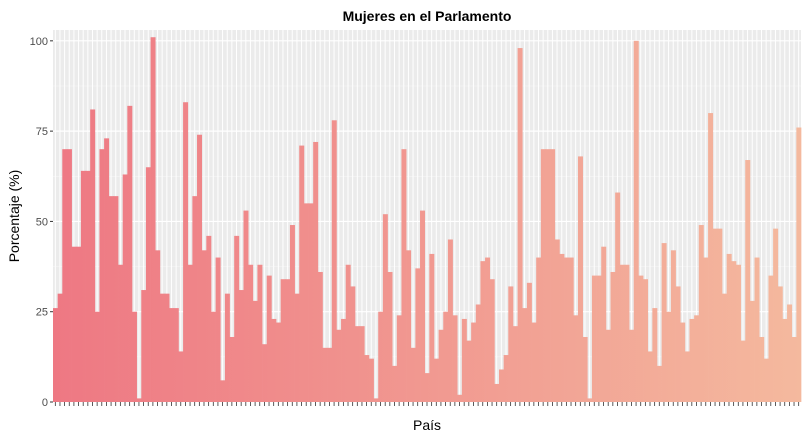 The width and height of the screenshot is (807, 440). Describe the element at coordinates (14, 216) in the screenshot. I see `y-axis-title: Porcentaje (%)` at that location.